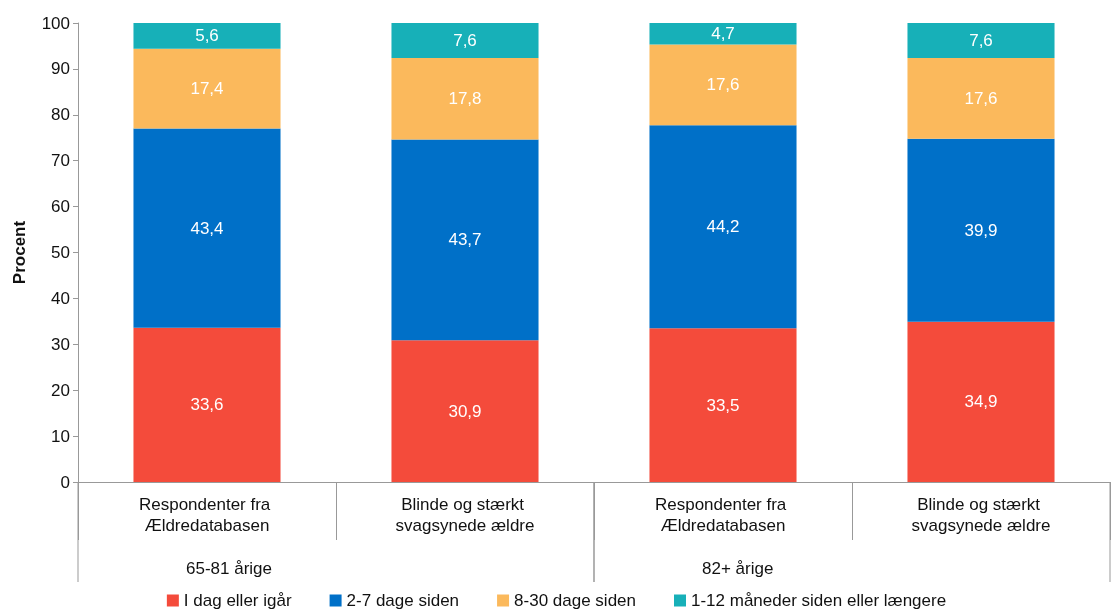 The height and width of the screenshot is (614, 1113). Describe the element at coordinates (60, 252) in the screenshot. I see `y-tick-label: 50` at that location.